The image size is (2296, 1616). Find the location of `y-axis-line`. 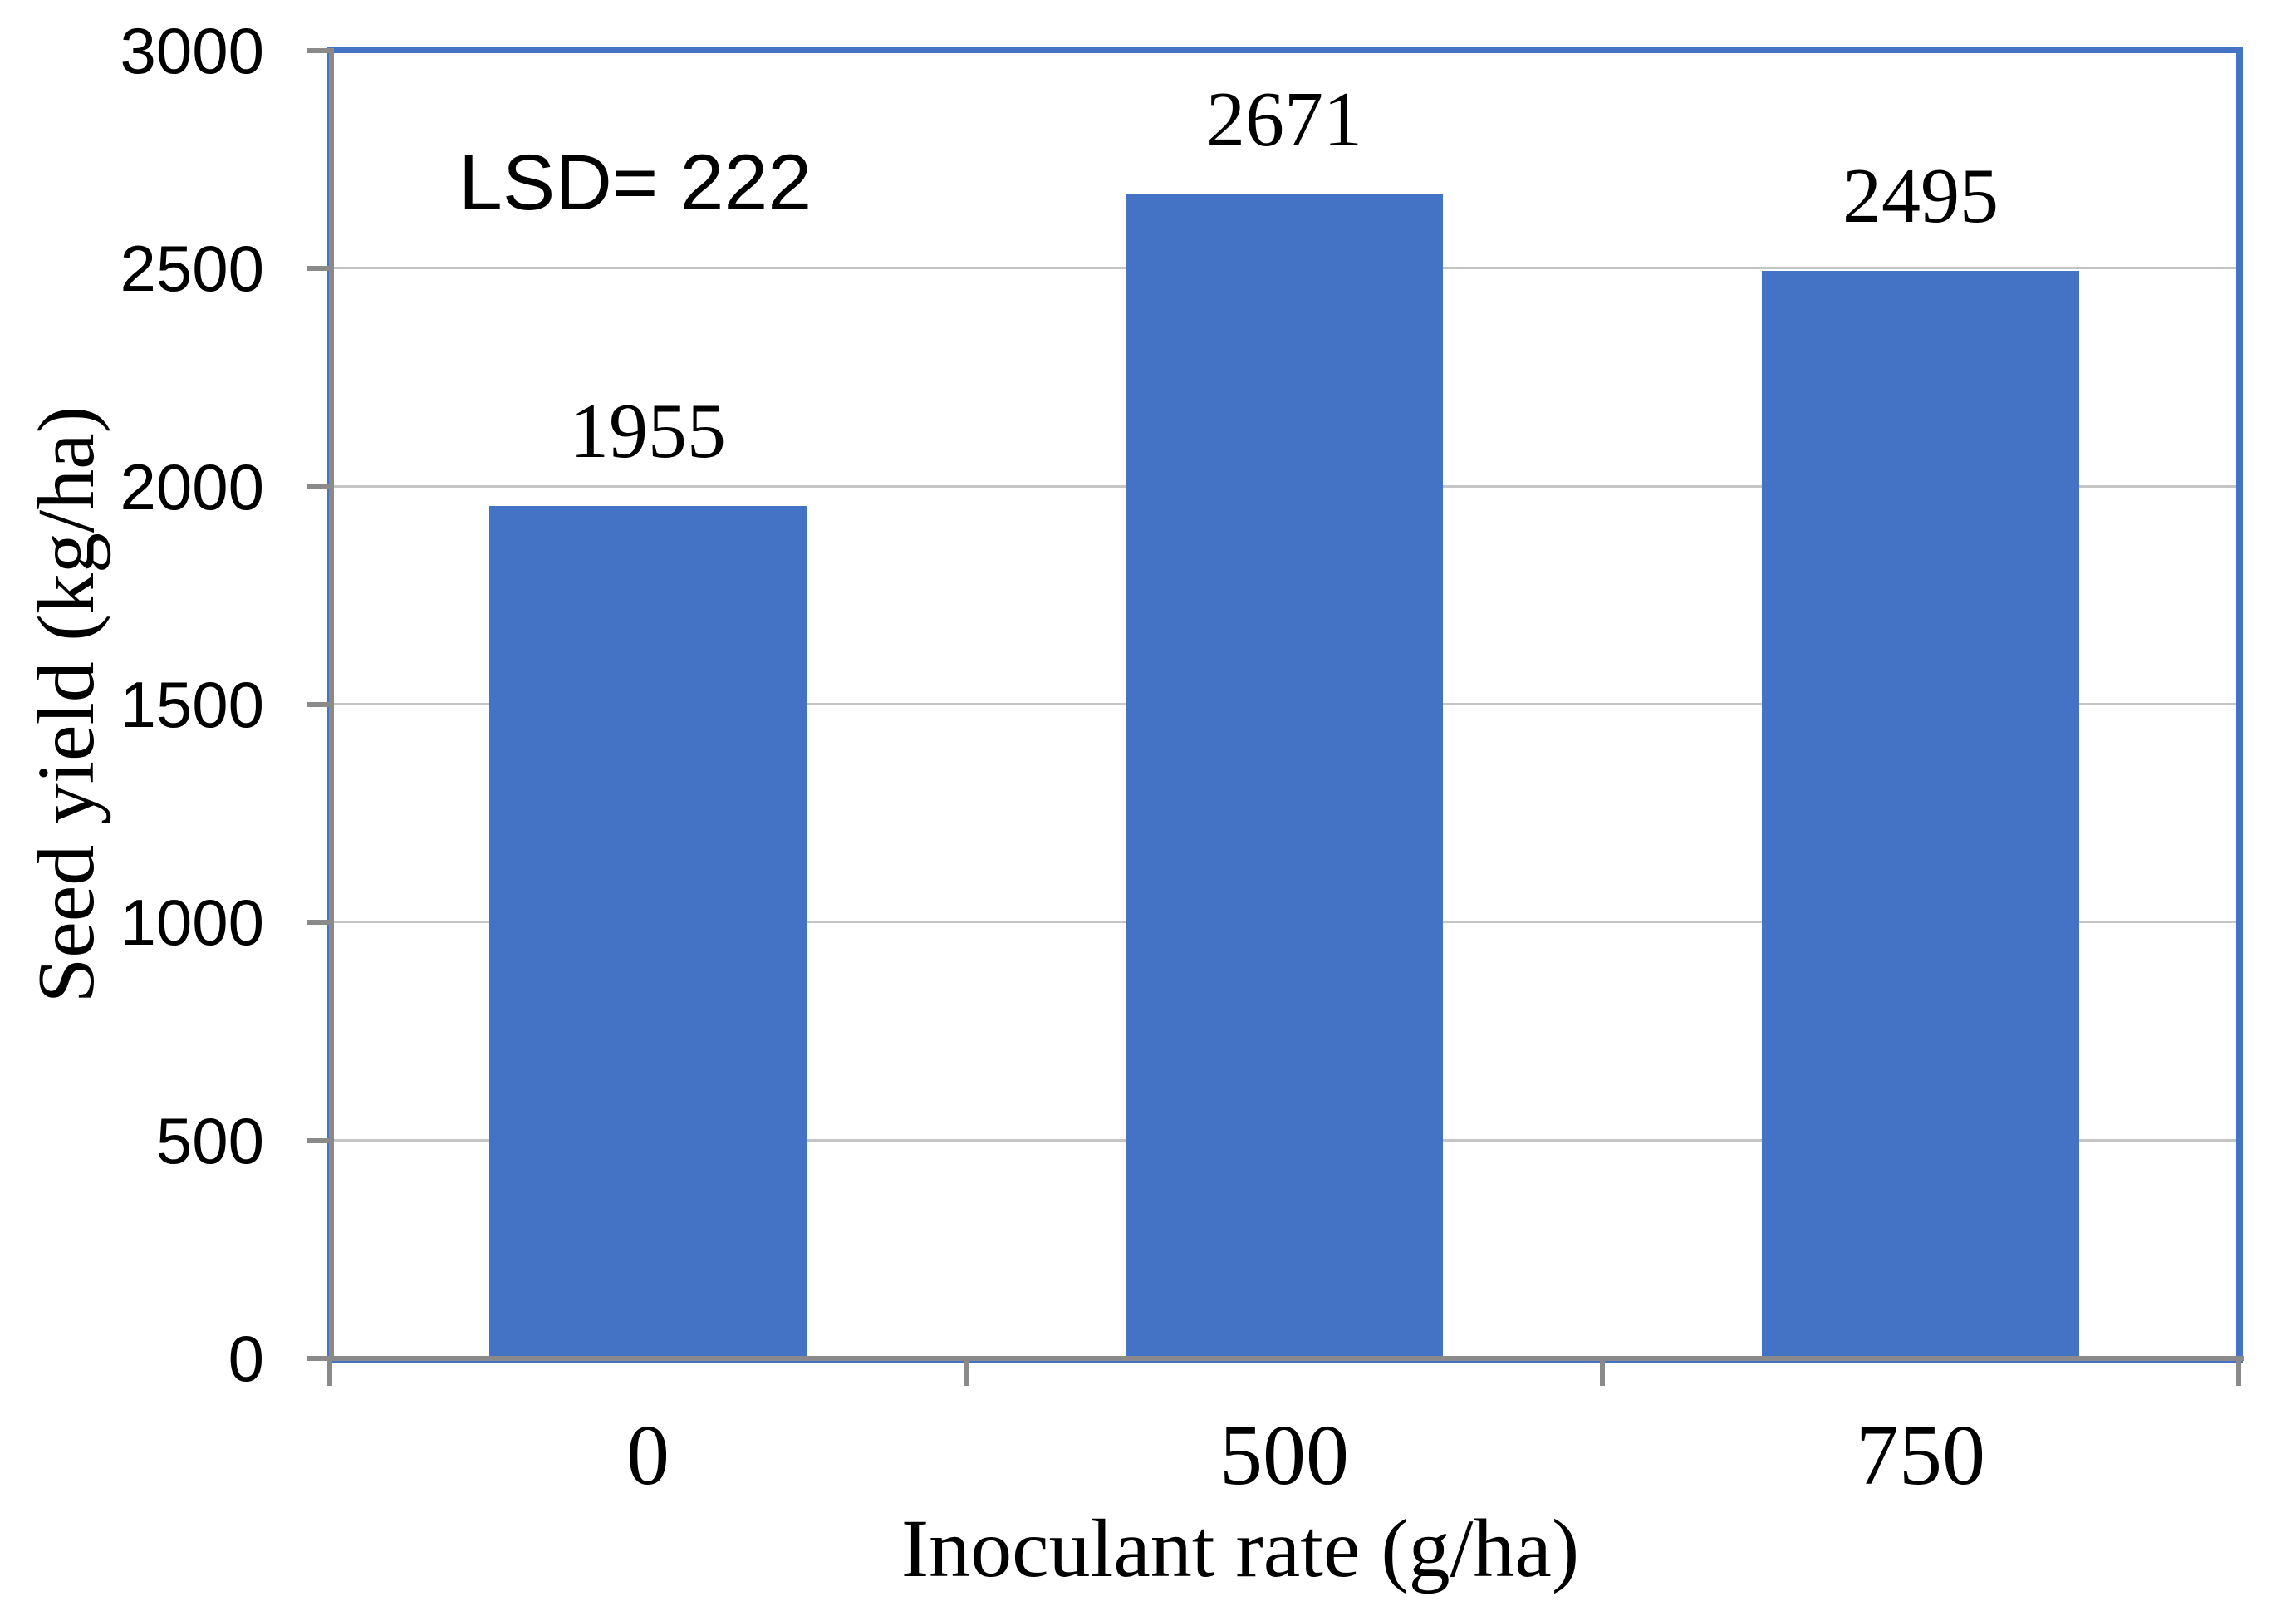

y-axis-line is located at coordinates (331, 704).